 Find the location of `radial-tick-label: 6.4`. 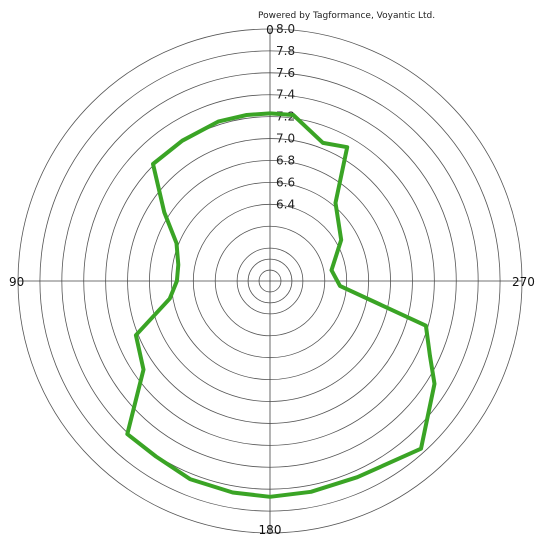

radial-tick-label: 6.4 is located at coordinates (285, 204).